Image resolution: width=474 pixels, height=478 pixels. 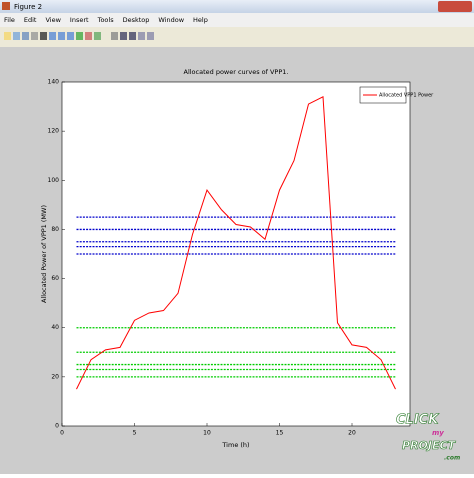 What do you see at coordinates (237, 20) in the screenshot?
I see `menu-bar` at bounding box center [237, 20].